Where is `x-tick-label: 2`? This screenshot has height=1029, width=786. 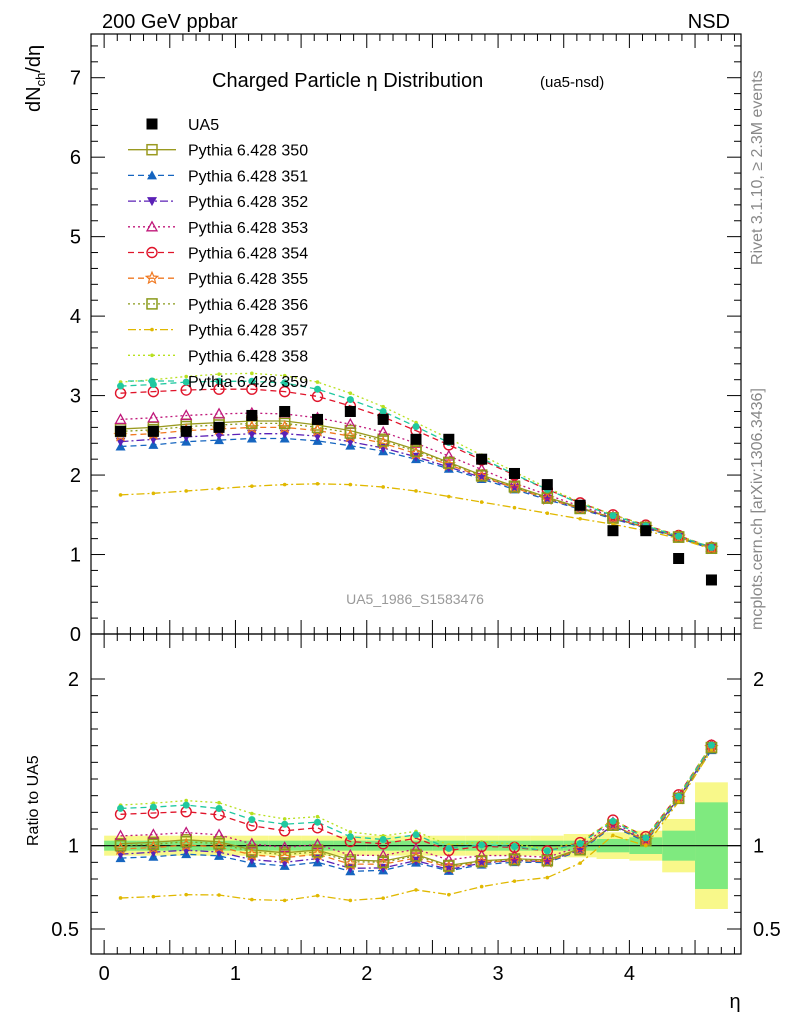 x-tick-label: 2 is located at coordinates (366, 974).